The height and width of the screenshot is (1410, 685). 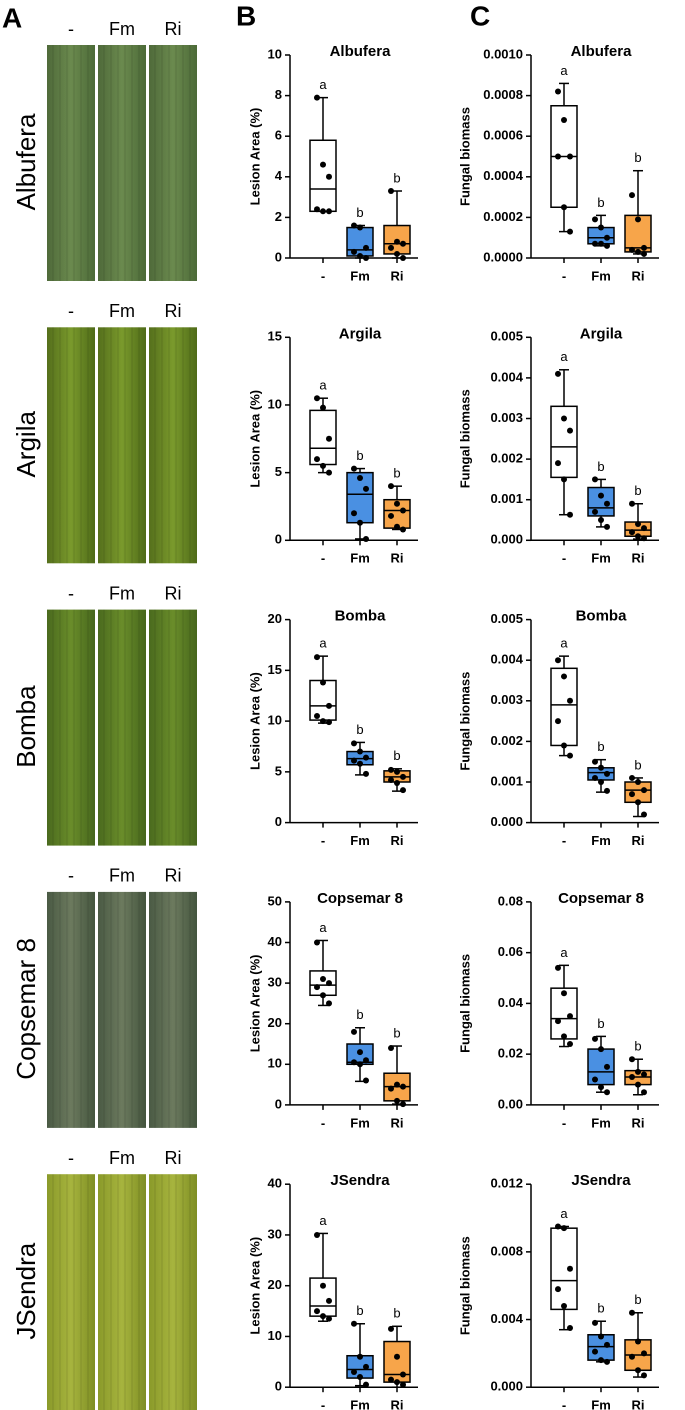 I want to click on y-tick-label: 20, so click(x=275, y=1022).